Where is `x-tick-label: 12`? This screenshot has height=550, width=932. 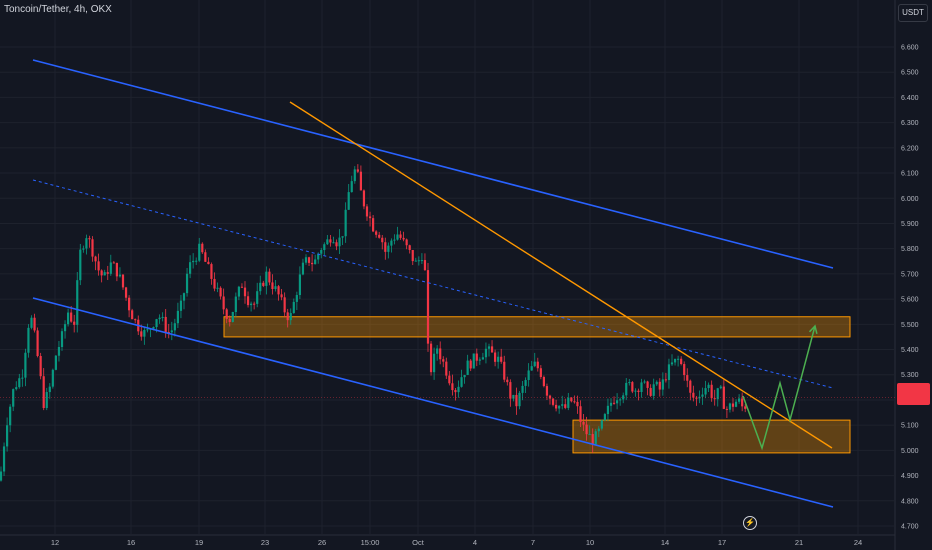 x-tick-label: 12 is located at coordinates (55, 542).